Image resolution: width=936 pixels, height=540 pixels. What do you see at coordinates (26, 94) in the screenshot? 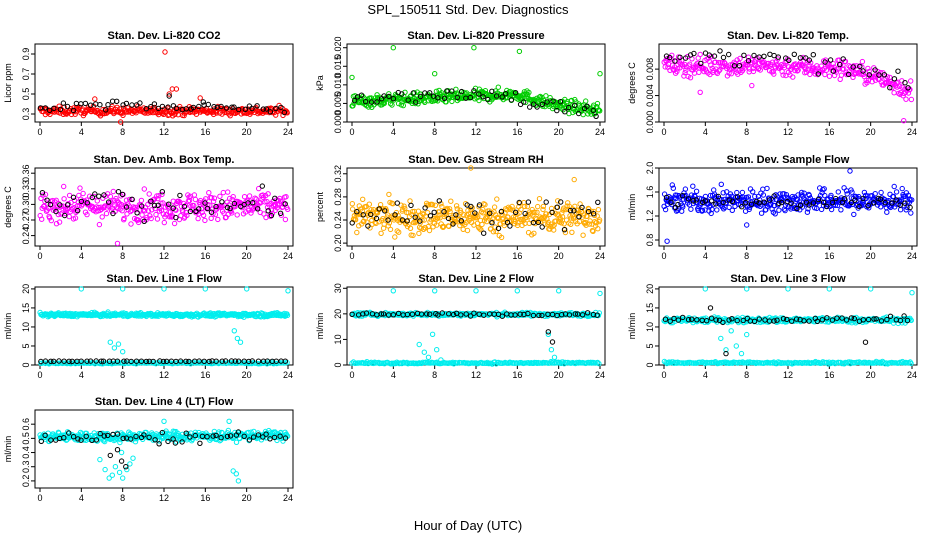
I see `y-tick-label: 0.5` at bounding box center [26, 94].